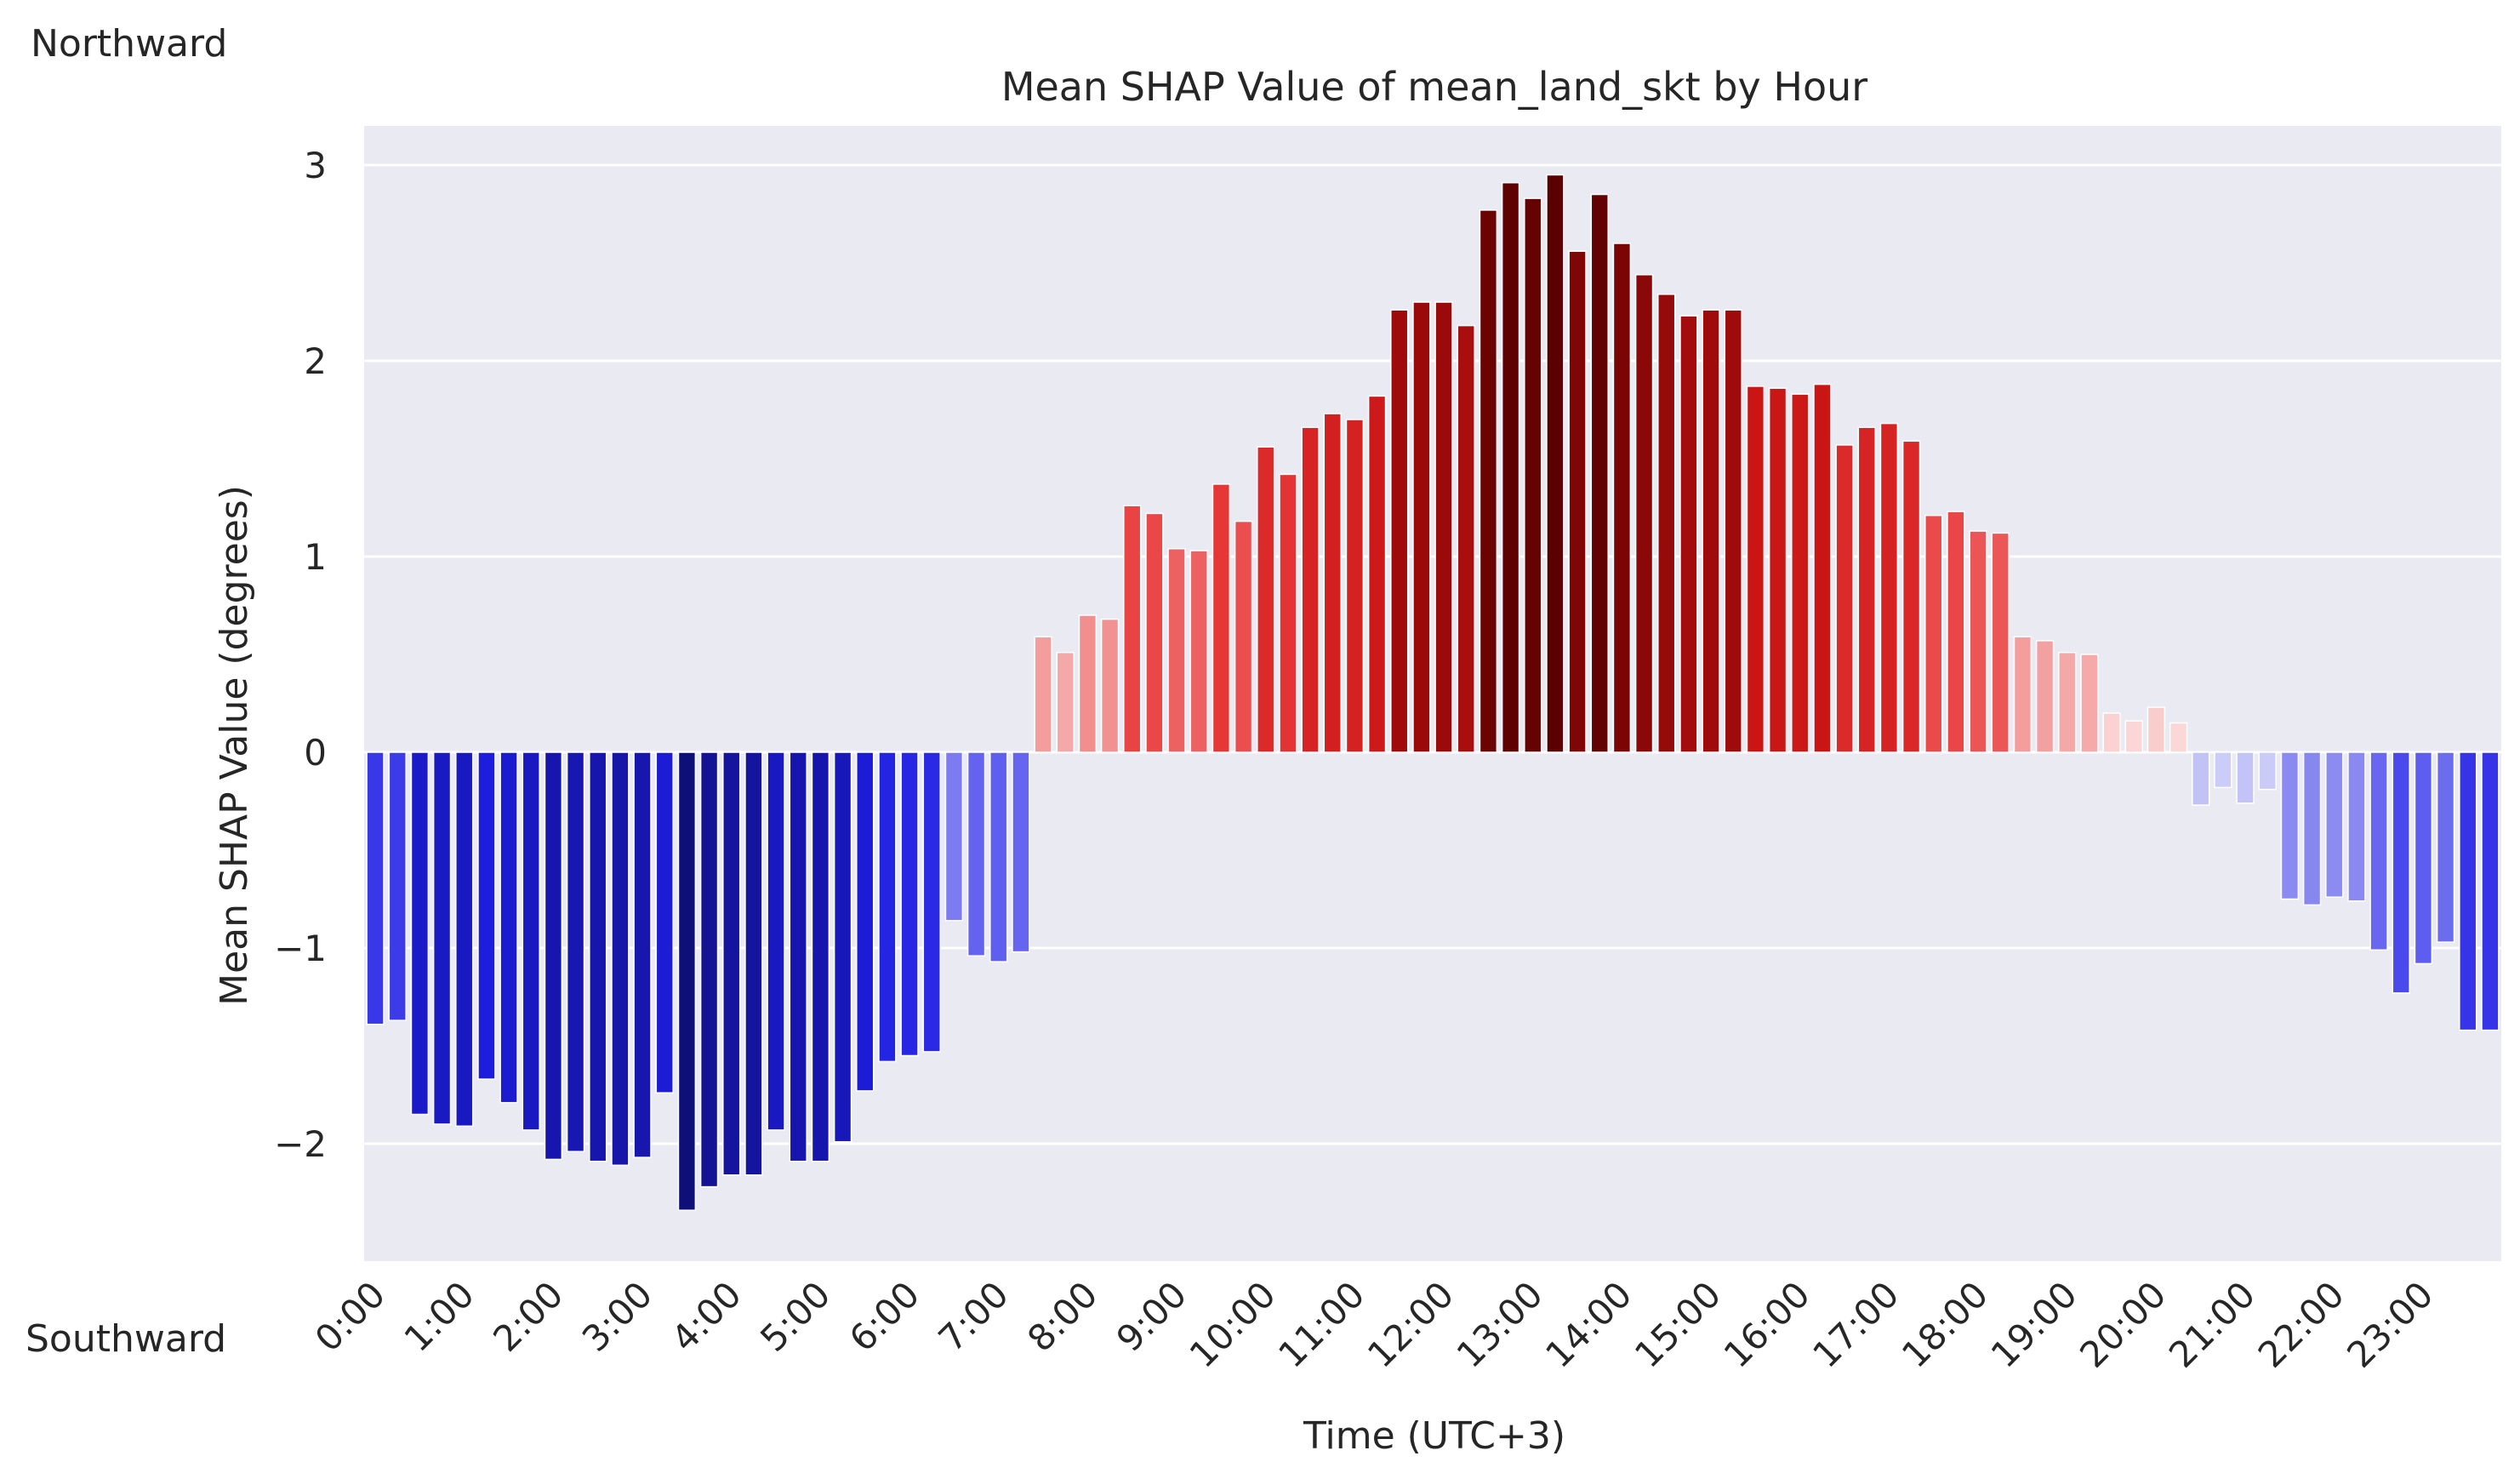 This screenshot has height=1479, width=2520. I want to click on x-tick-label: 3:00, so click(617, 1316).